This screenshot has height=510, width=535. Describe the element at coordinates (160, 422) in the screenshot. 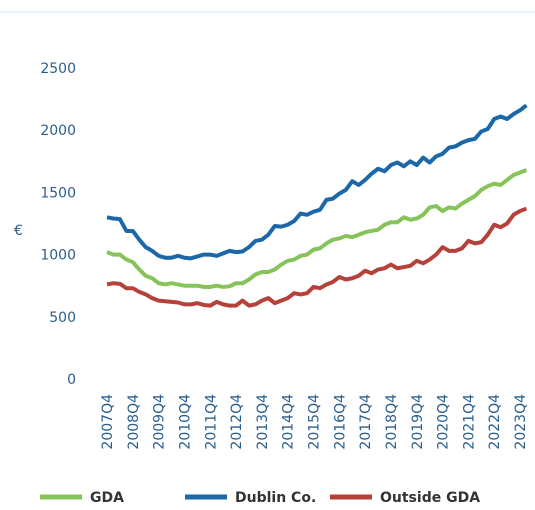

I see `x-tick-label: 2009Q4` at that location.